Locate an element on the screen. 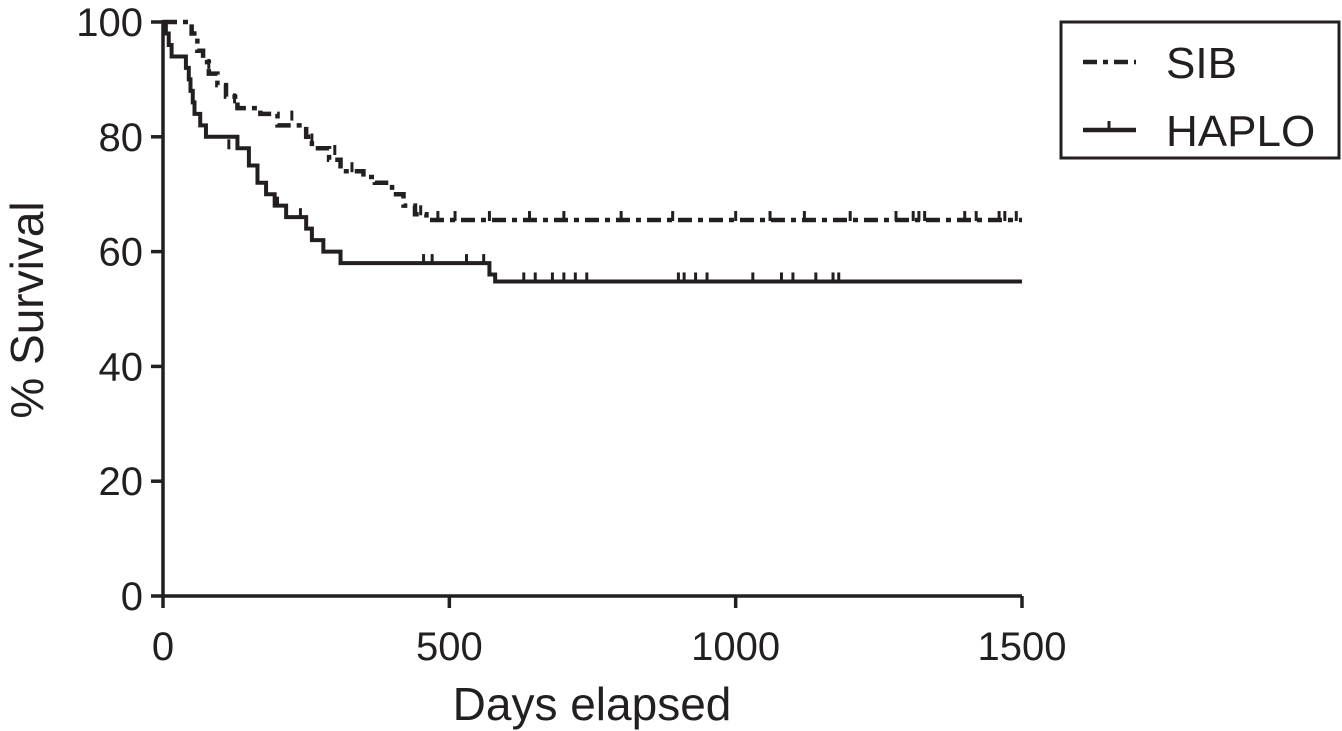  legend-box is located at coordinates (1200, 90).